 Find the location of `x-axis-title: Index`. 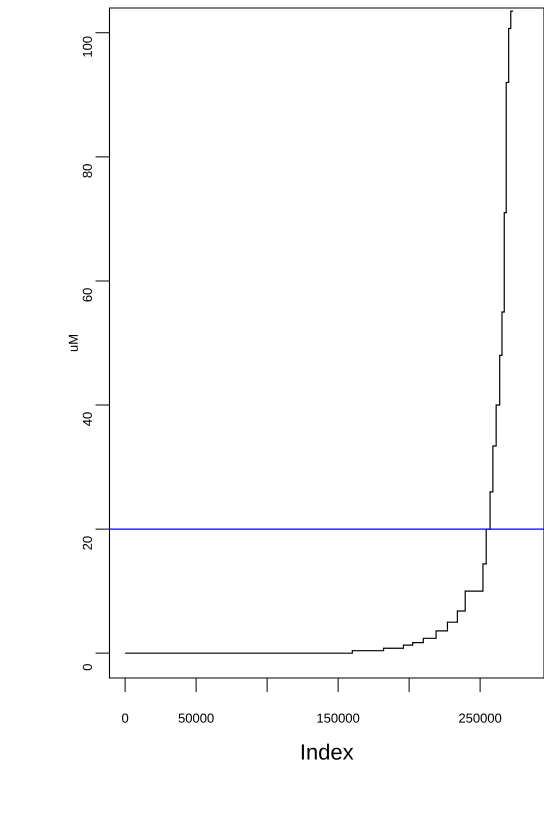

x-axis-title: Index is located at coordinates (328, 752).